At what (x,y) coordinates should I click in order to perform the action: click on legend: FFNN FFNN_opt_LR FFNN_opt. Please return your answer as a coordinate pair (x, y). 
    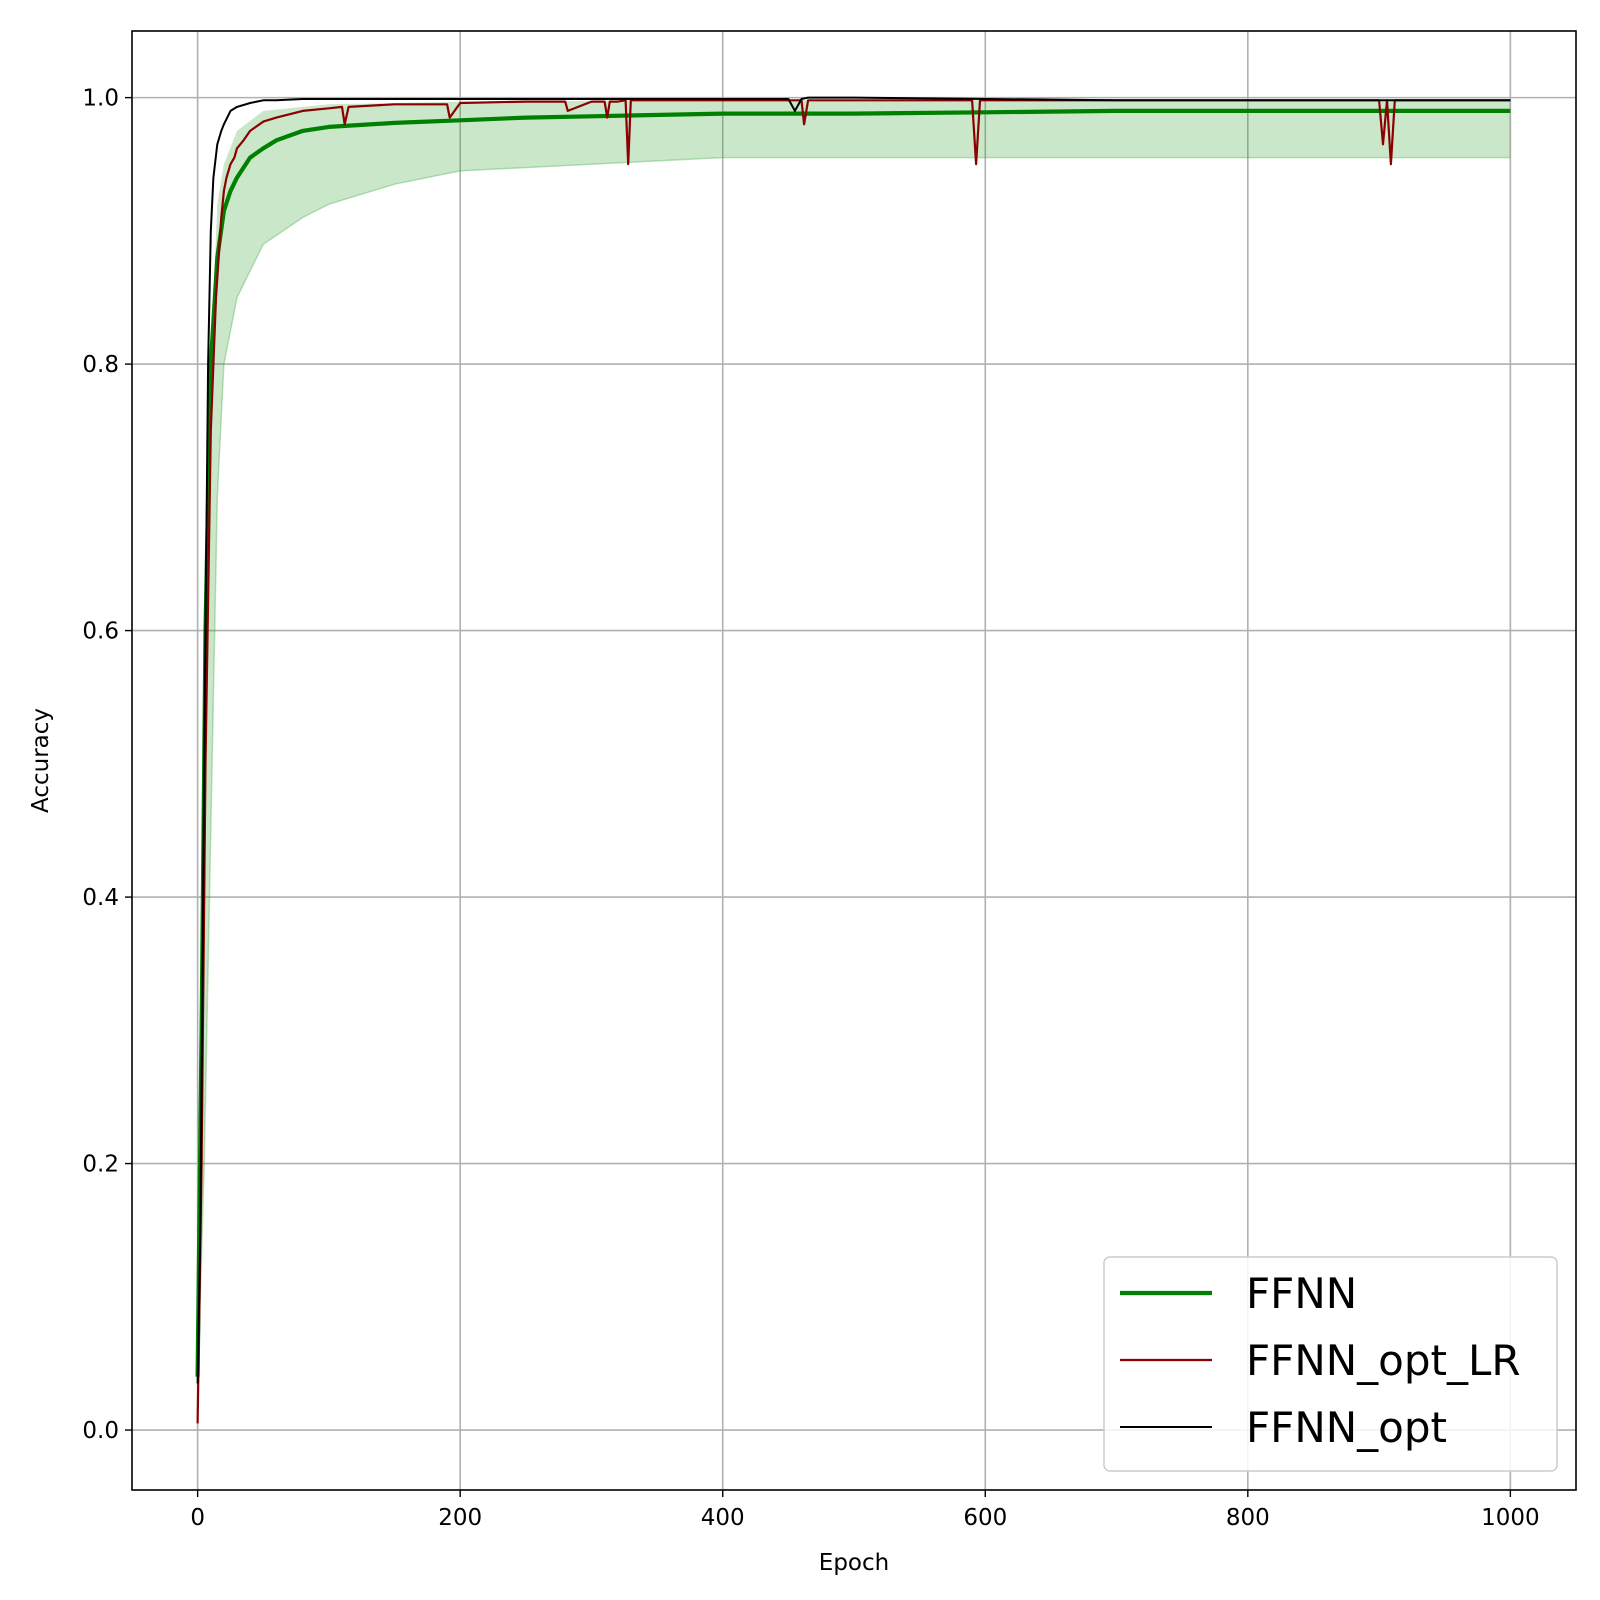
    Looking at the image, I should click on (1330, 1364).